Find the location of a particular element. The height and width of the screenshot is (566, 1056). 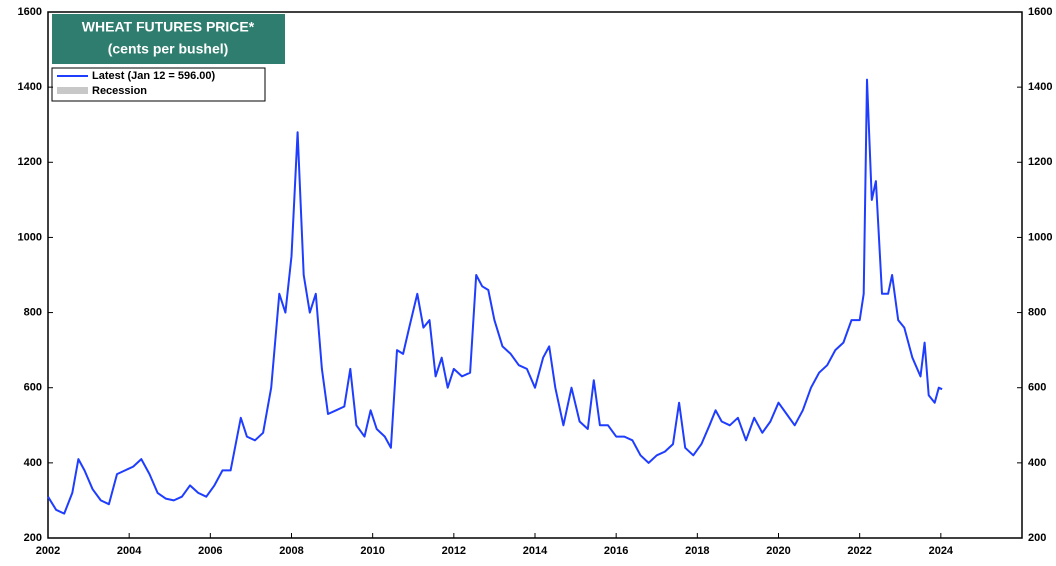

y-tick-label: 800 is located at coordinates (33, 312).